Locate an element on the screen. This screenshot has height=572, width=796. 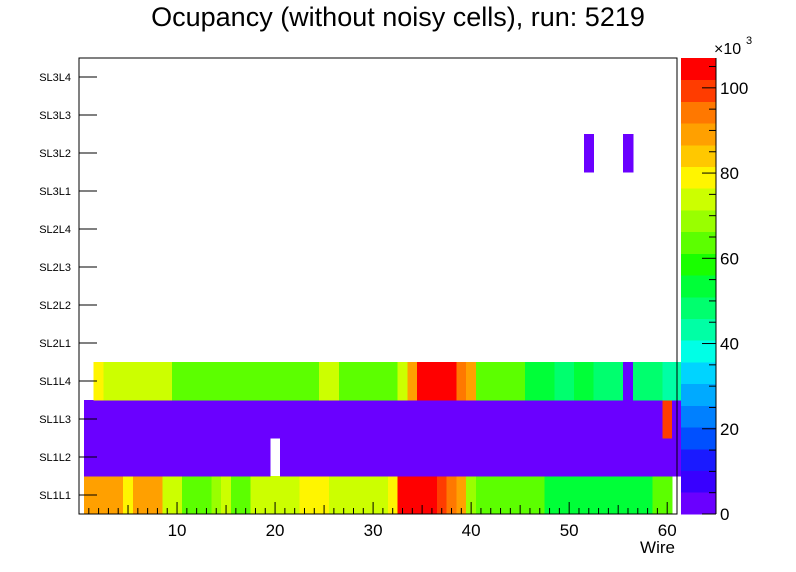
y-tick-label: SL1L1 is located at coordinates (55, 496).